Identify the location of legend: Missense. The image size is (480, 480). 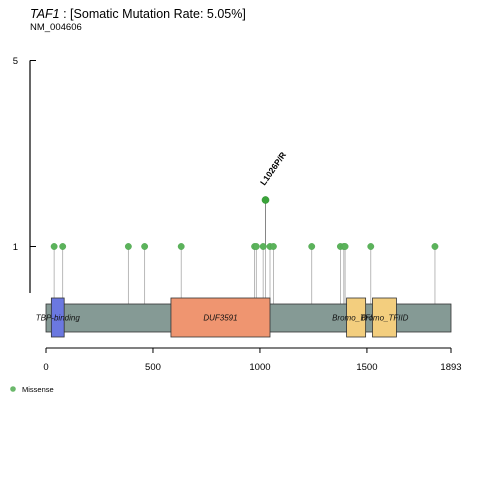
(31, 389).